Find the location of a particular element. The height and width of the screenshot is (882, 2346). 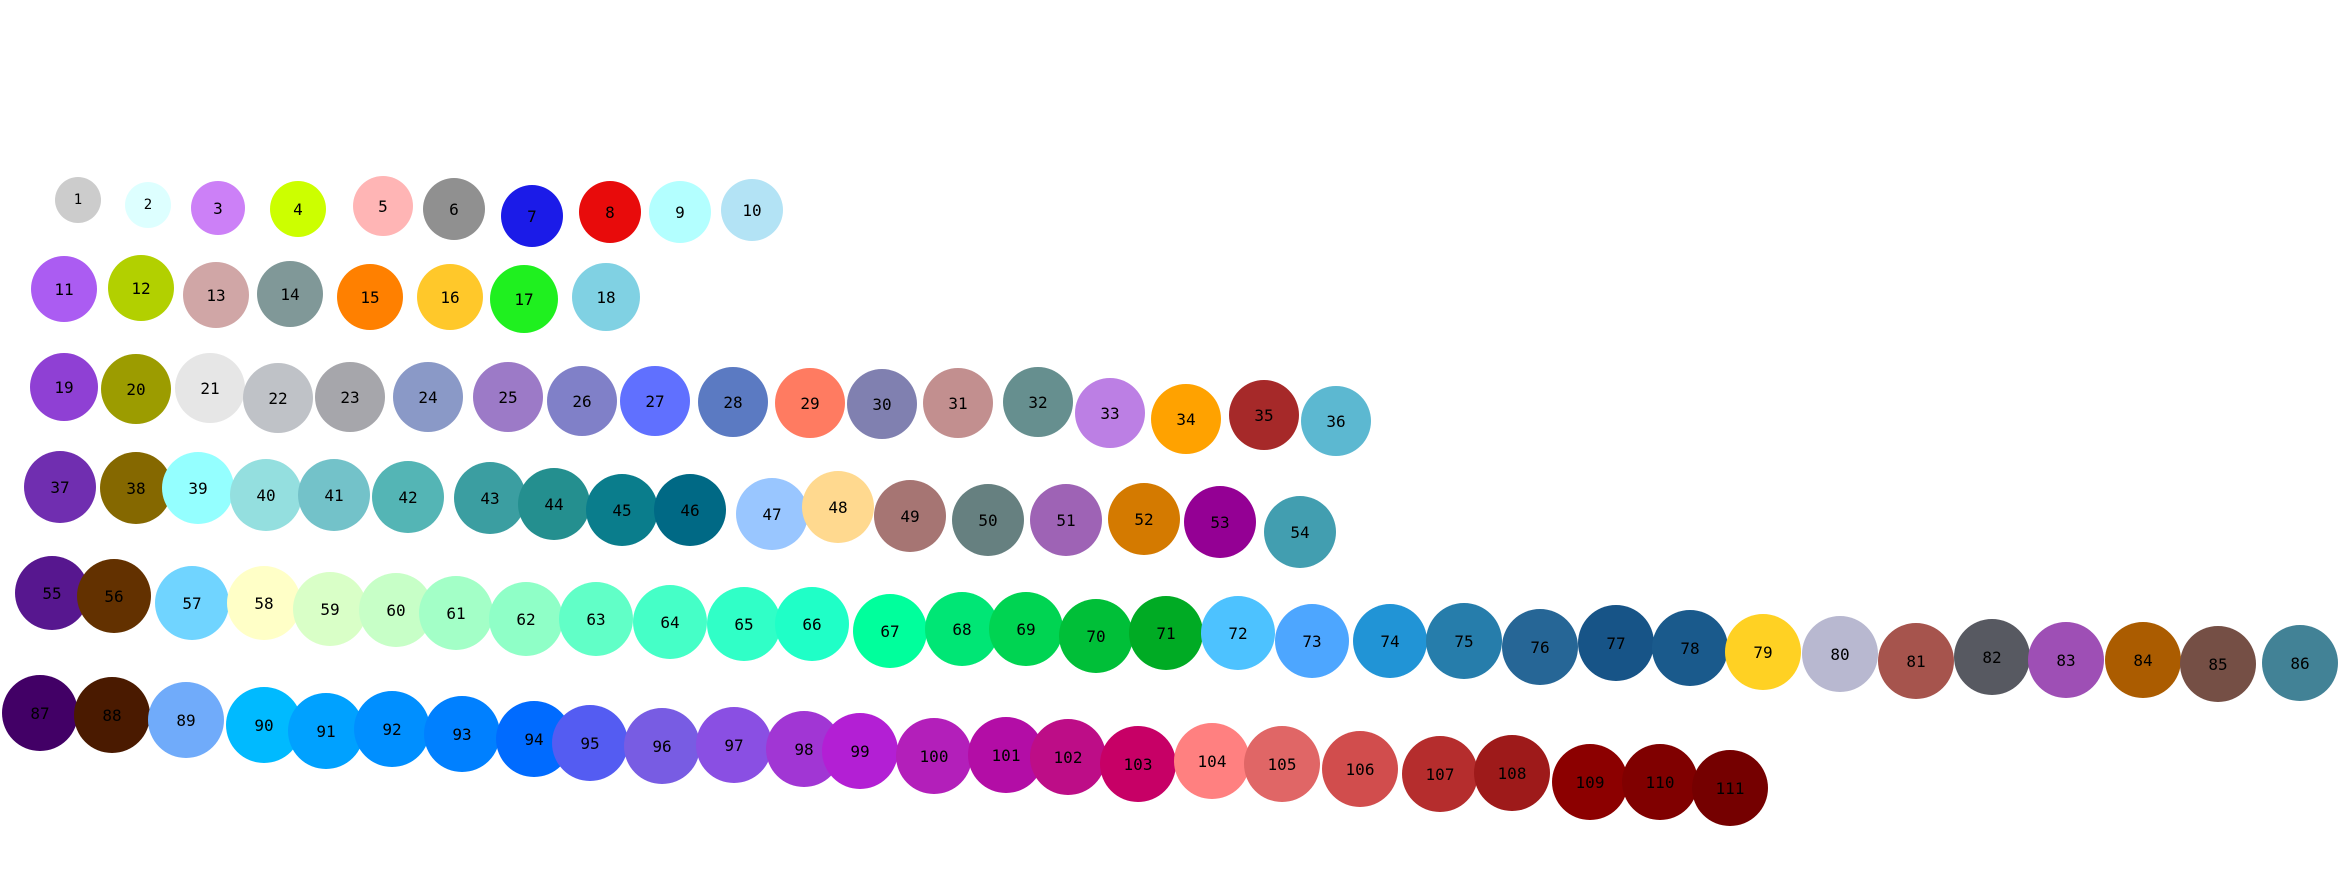

element-ball: 99 is located at coordinates (860, 751).